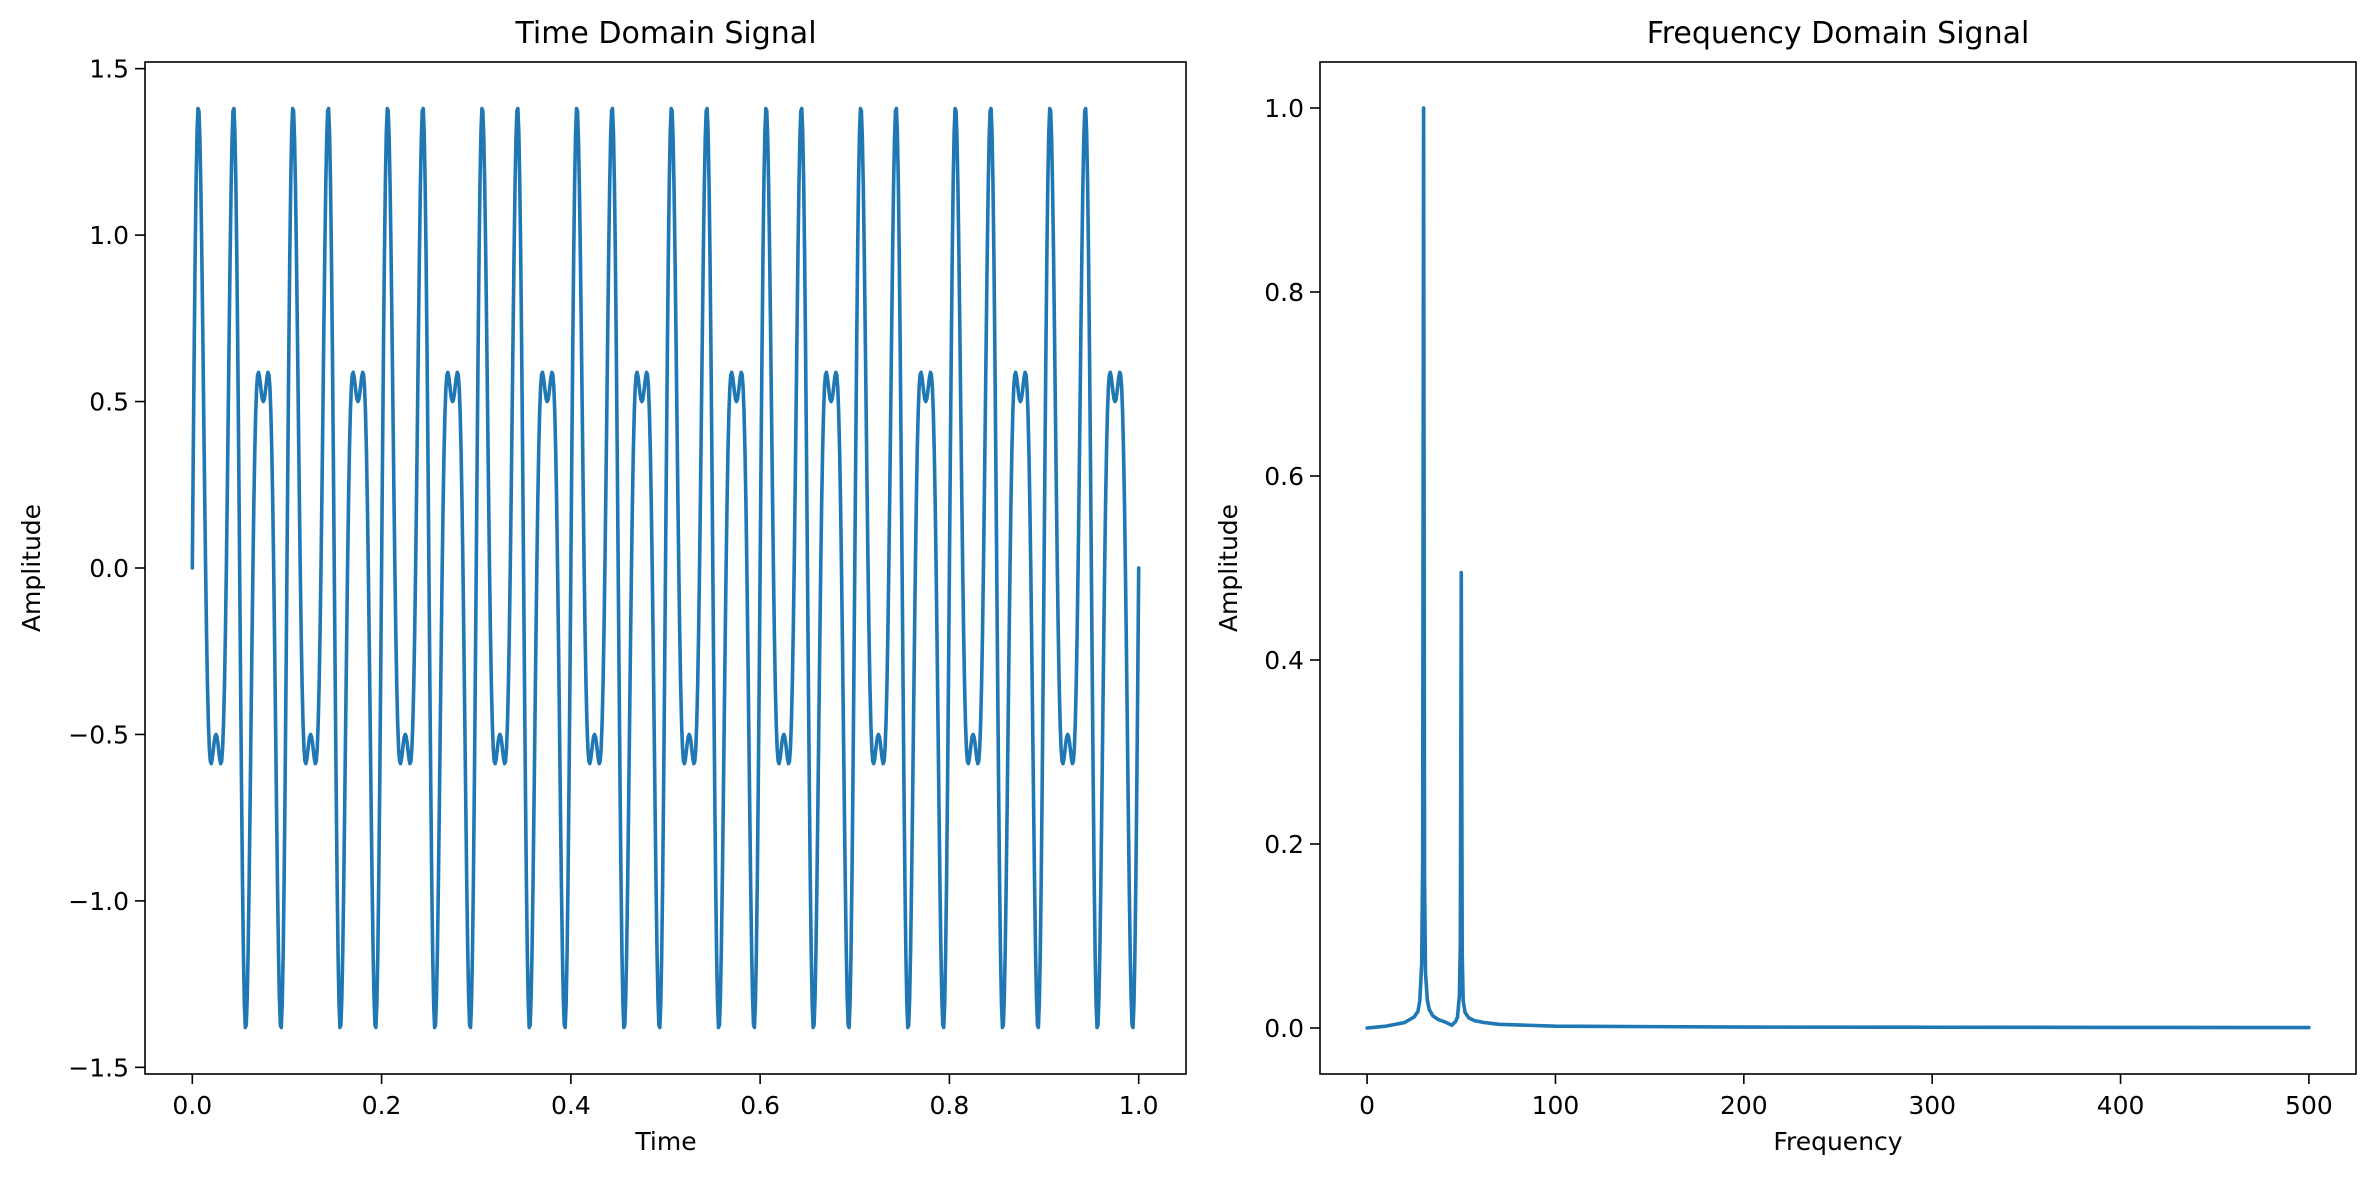  What do you see at coordinates (109, 568) in the screenshot?
I see `time-domain-y-tick-label: 0.0` at bounding box center [109, 568].